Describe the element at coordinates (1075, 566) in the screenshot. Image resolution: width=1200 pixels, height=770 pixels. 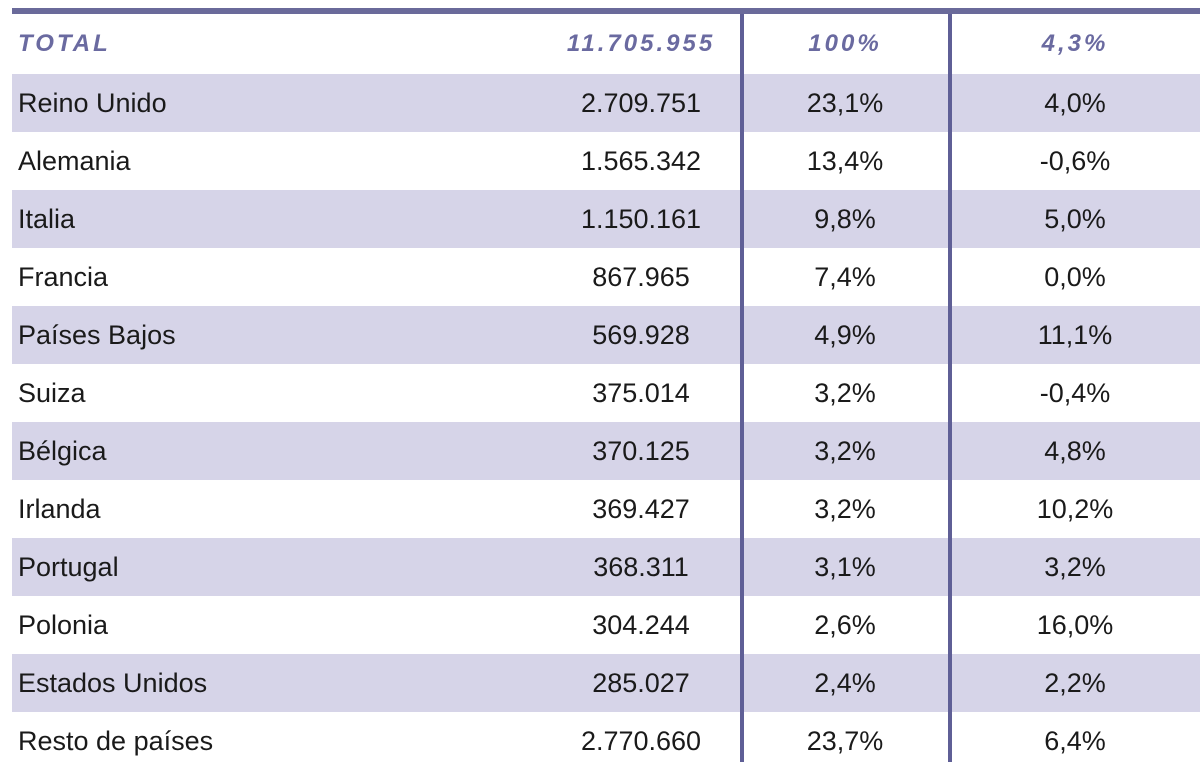
I see `change-cell: 3,2%` at that location.